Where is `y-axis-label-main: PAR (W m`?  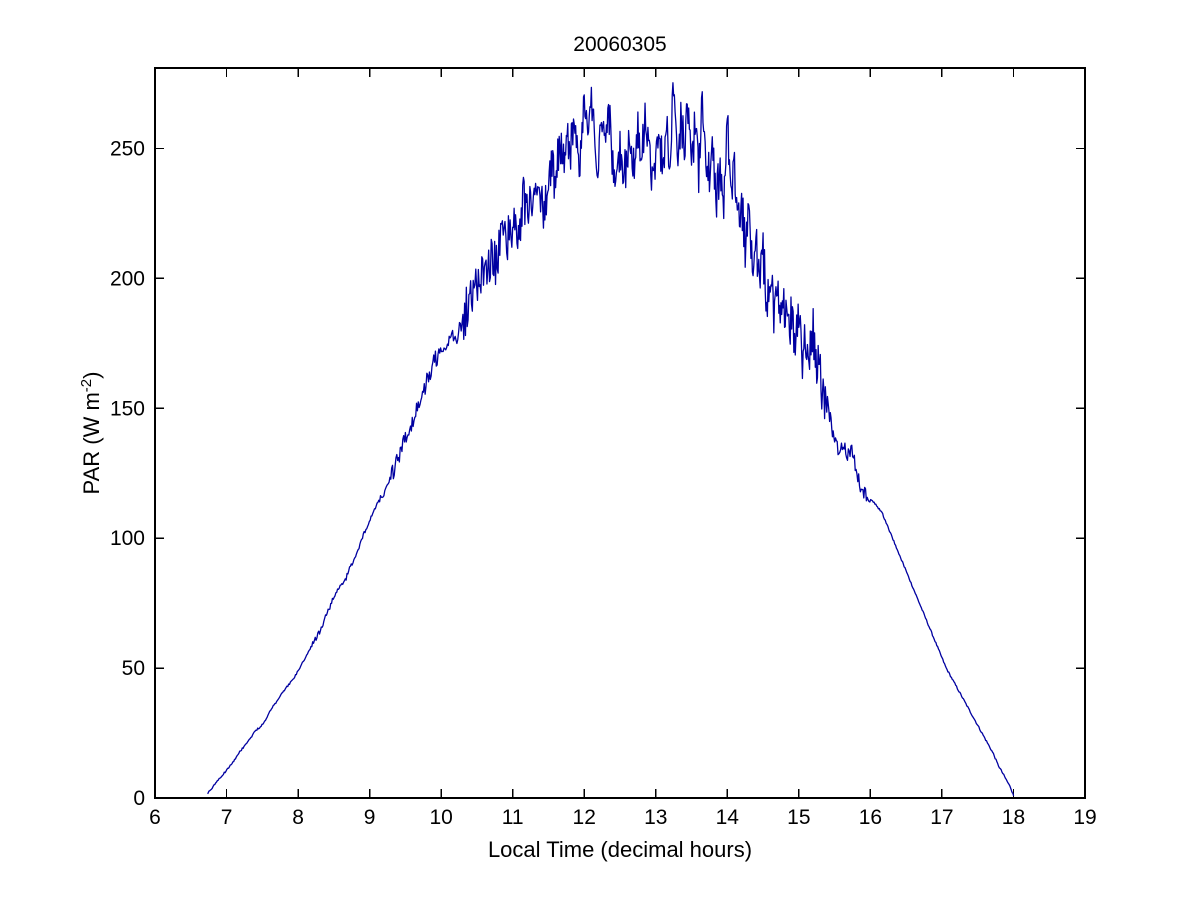
y-axis-label-main: PAR (W m is located at coordinates (91, 443).